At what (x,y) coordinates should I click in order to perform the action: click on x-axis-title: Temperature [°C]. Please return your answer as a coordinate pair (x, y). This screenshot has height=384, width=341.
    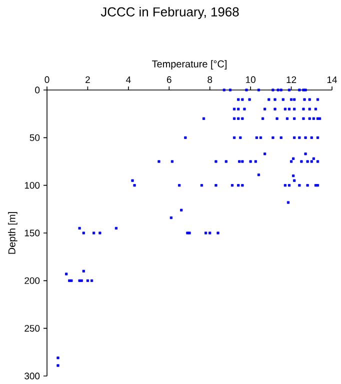
    Looking at the image, I should click on (189, 65).